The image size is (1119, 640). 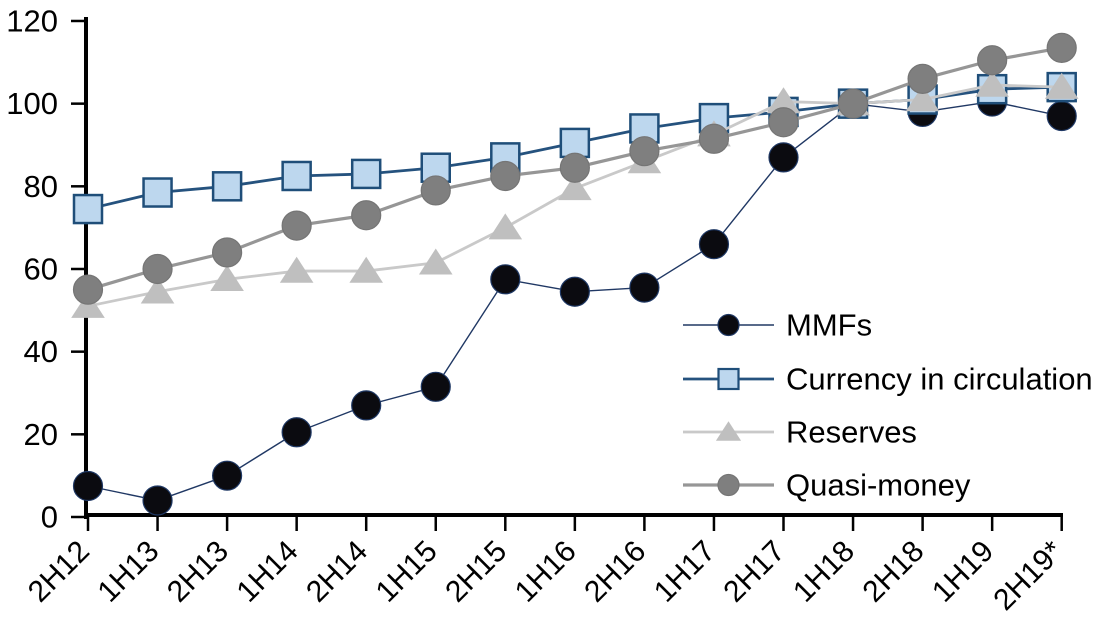 What do you see at coordinates (407, 572) in the screenshot?
I see `x-tick-label: 1H15` at bounding box center [407, 572].